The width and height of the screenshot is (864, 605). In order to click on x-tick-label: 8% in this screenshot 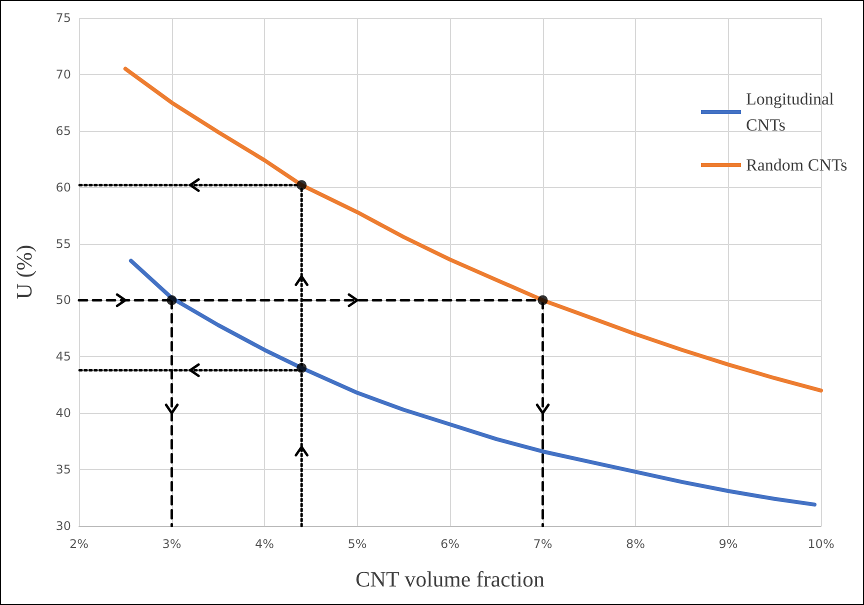, I will do `click(636, 544)`.